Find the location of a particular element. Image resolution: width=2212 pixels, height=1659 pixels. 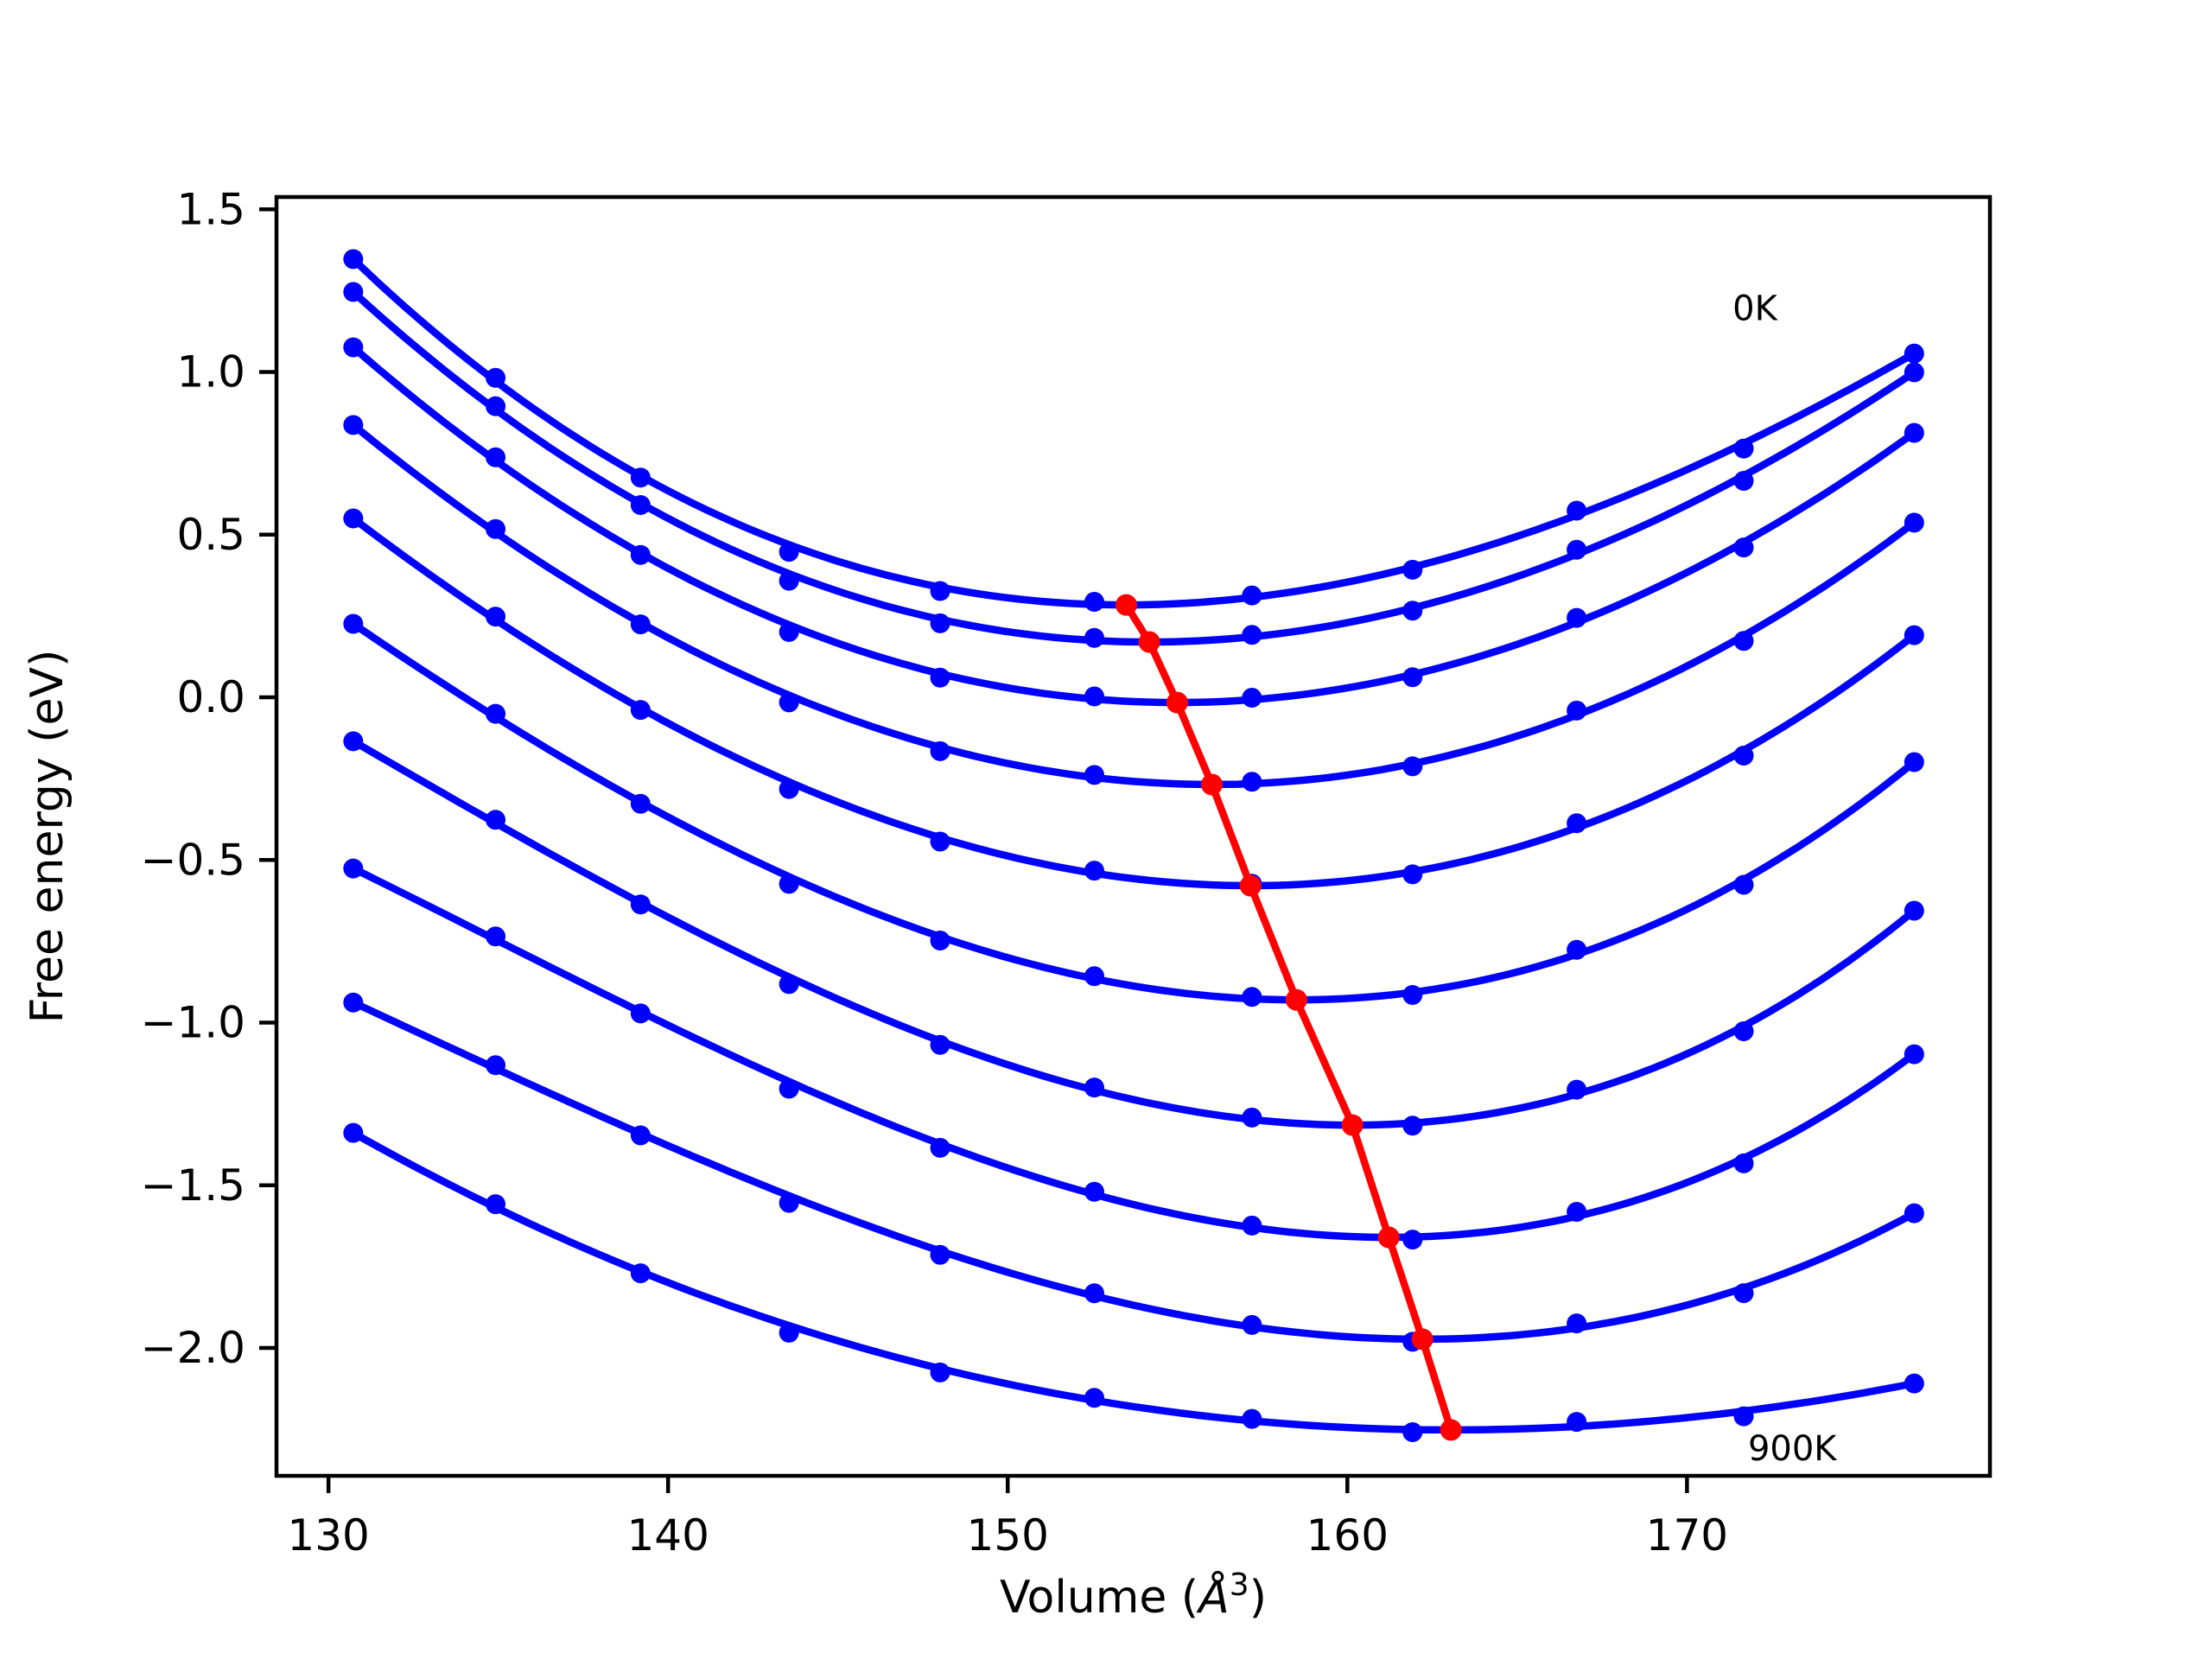

point-600K-V148.01 is located at coordinates (940, 1044).